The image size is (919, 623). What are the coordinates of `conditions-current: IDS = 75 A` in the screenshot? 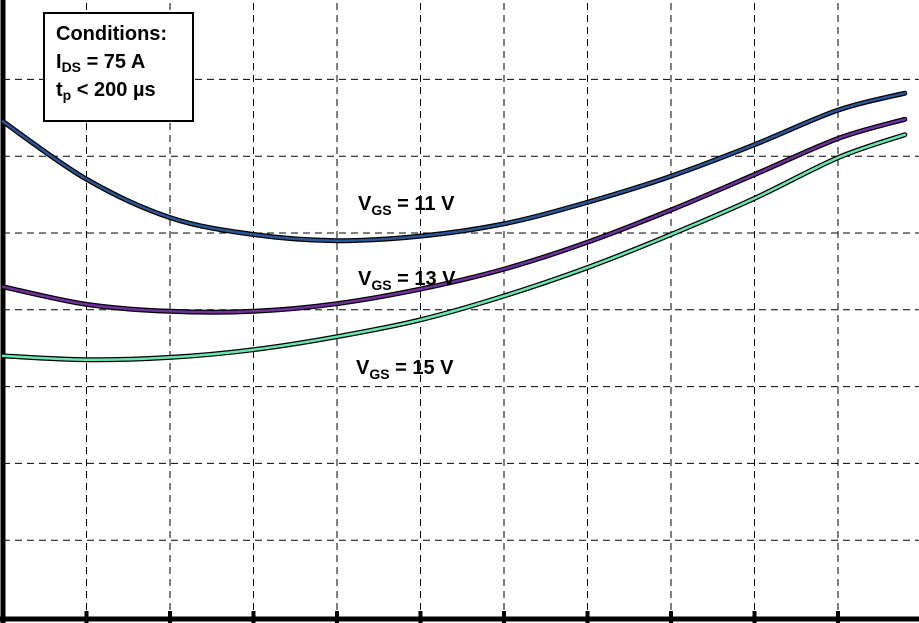 It's located at (124, 62).